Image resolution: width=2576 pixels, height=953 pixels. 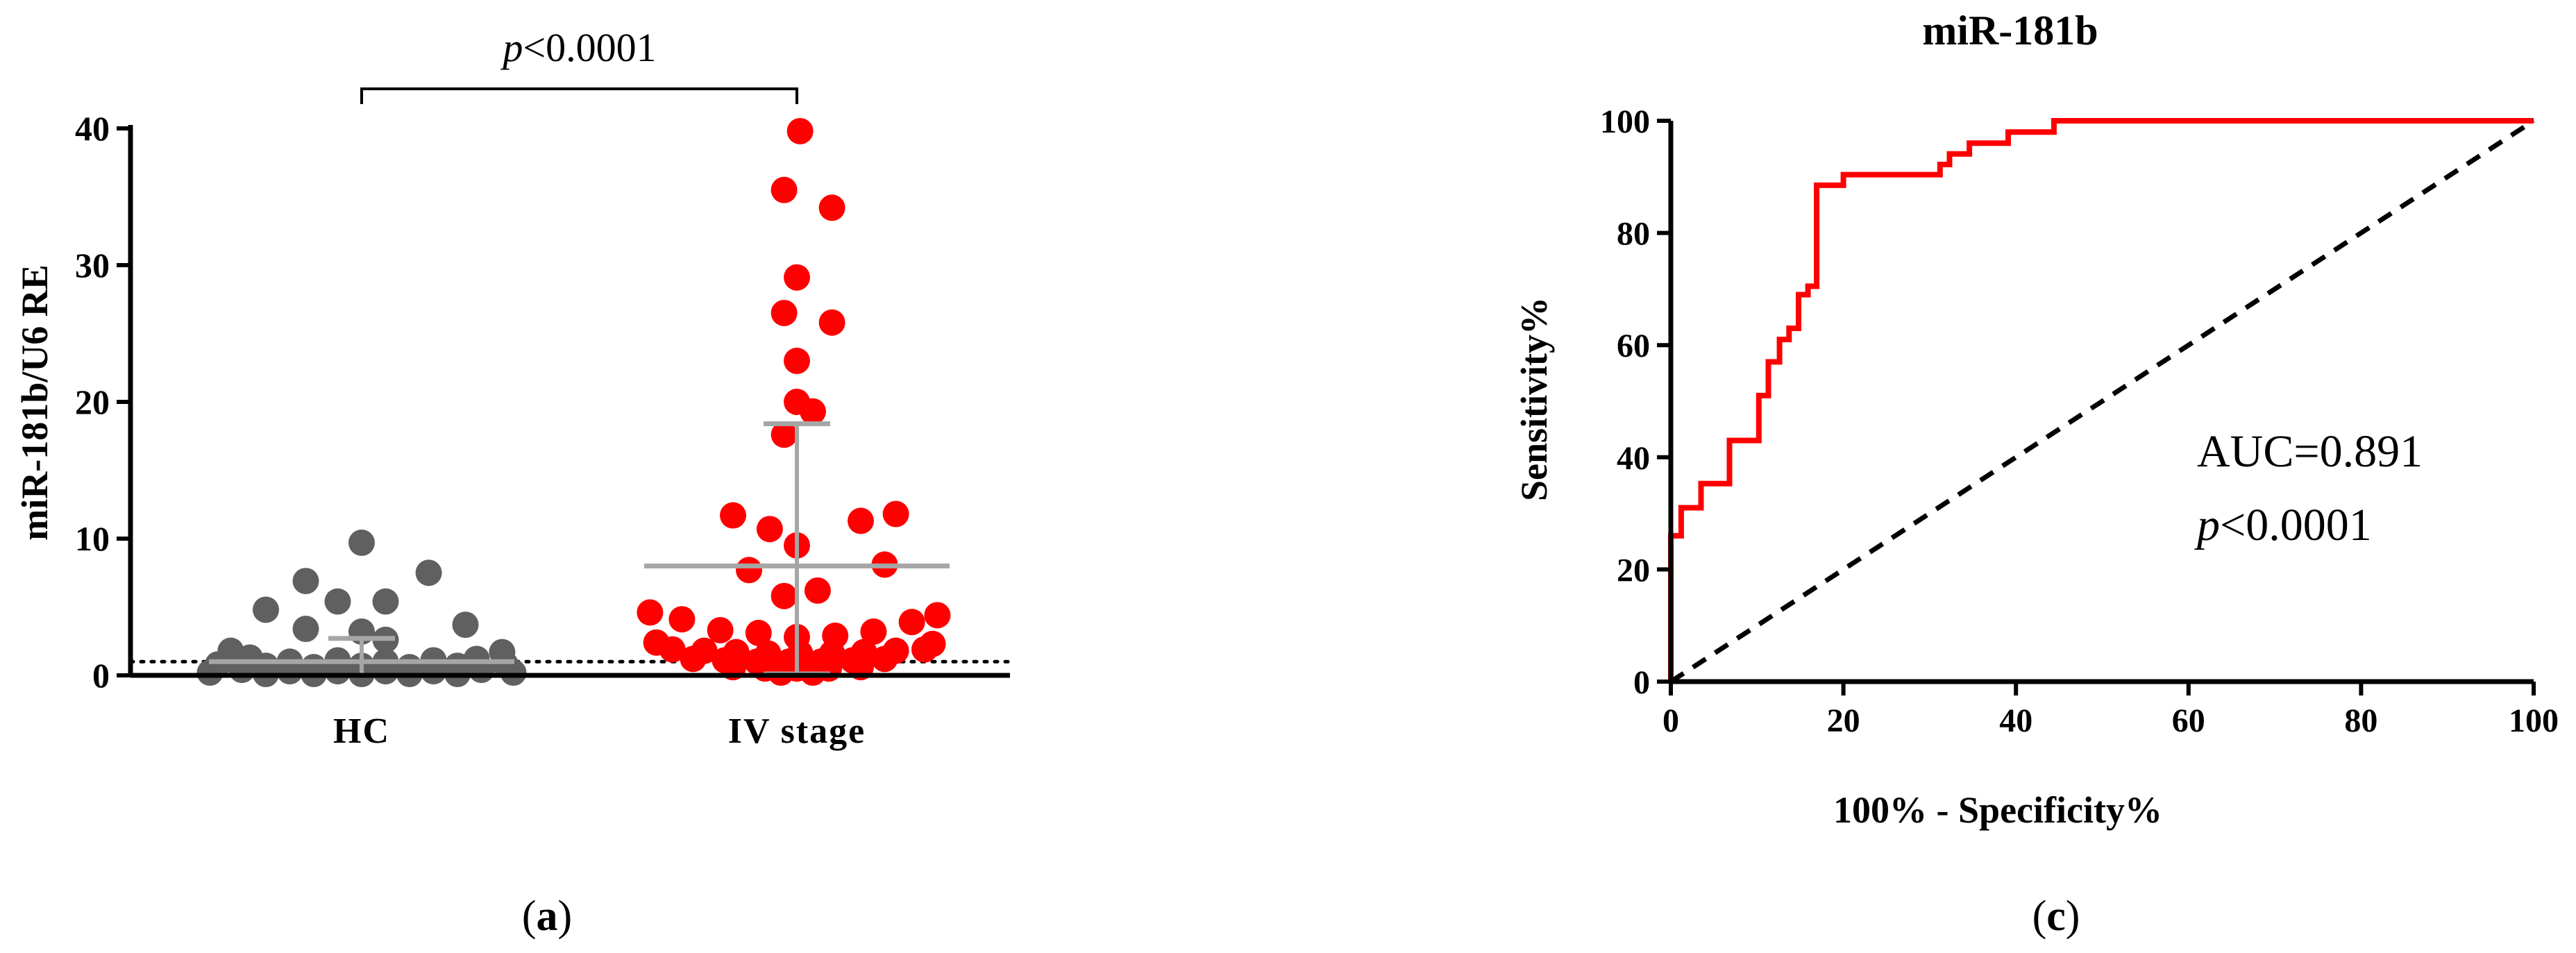 What do you see at coordinates (578, 47) in the screenshot?
I see `significance-label: p<0.0001` at bounding box center [578, 47].